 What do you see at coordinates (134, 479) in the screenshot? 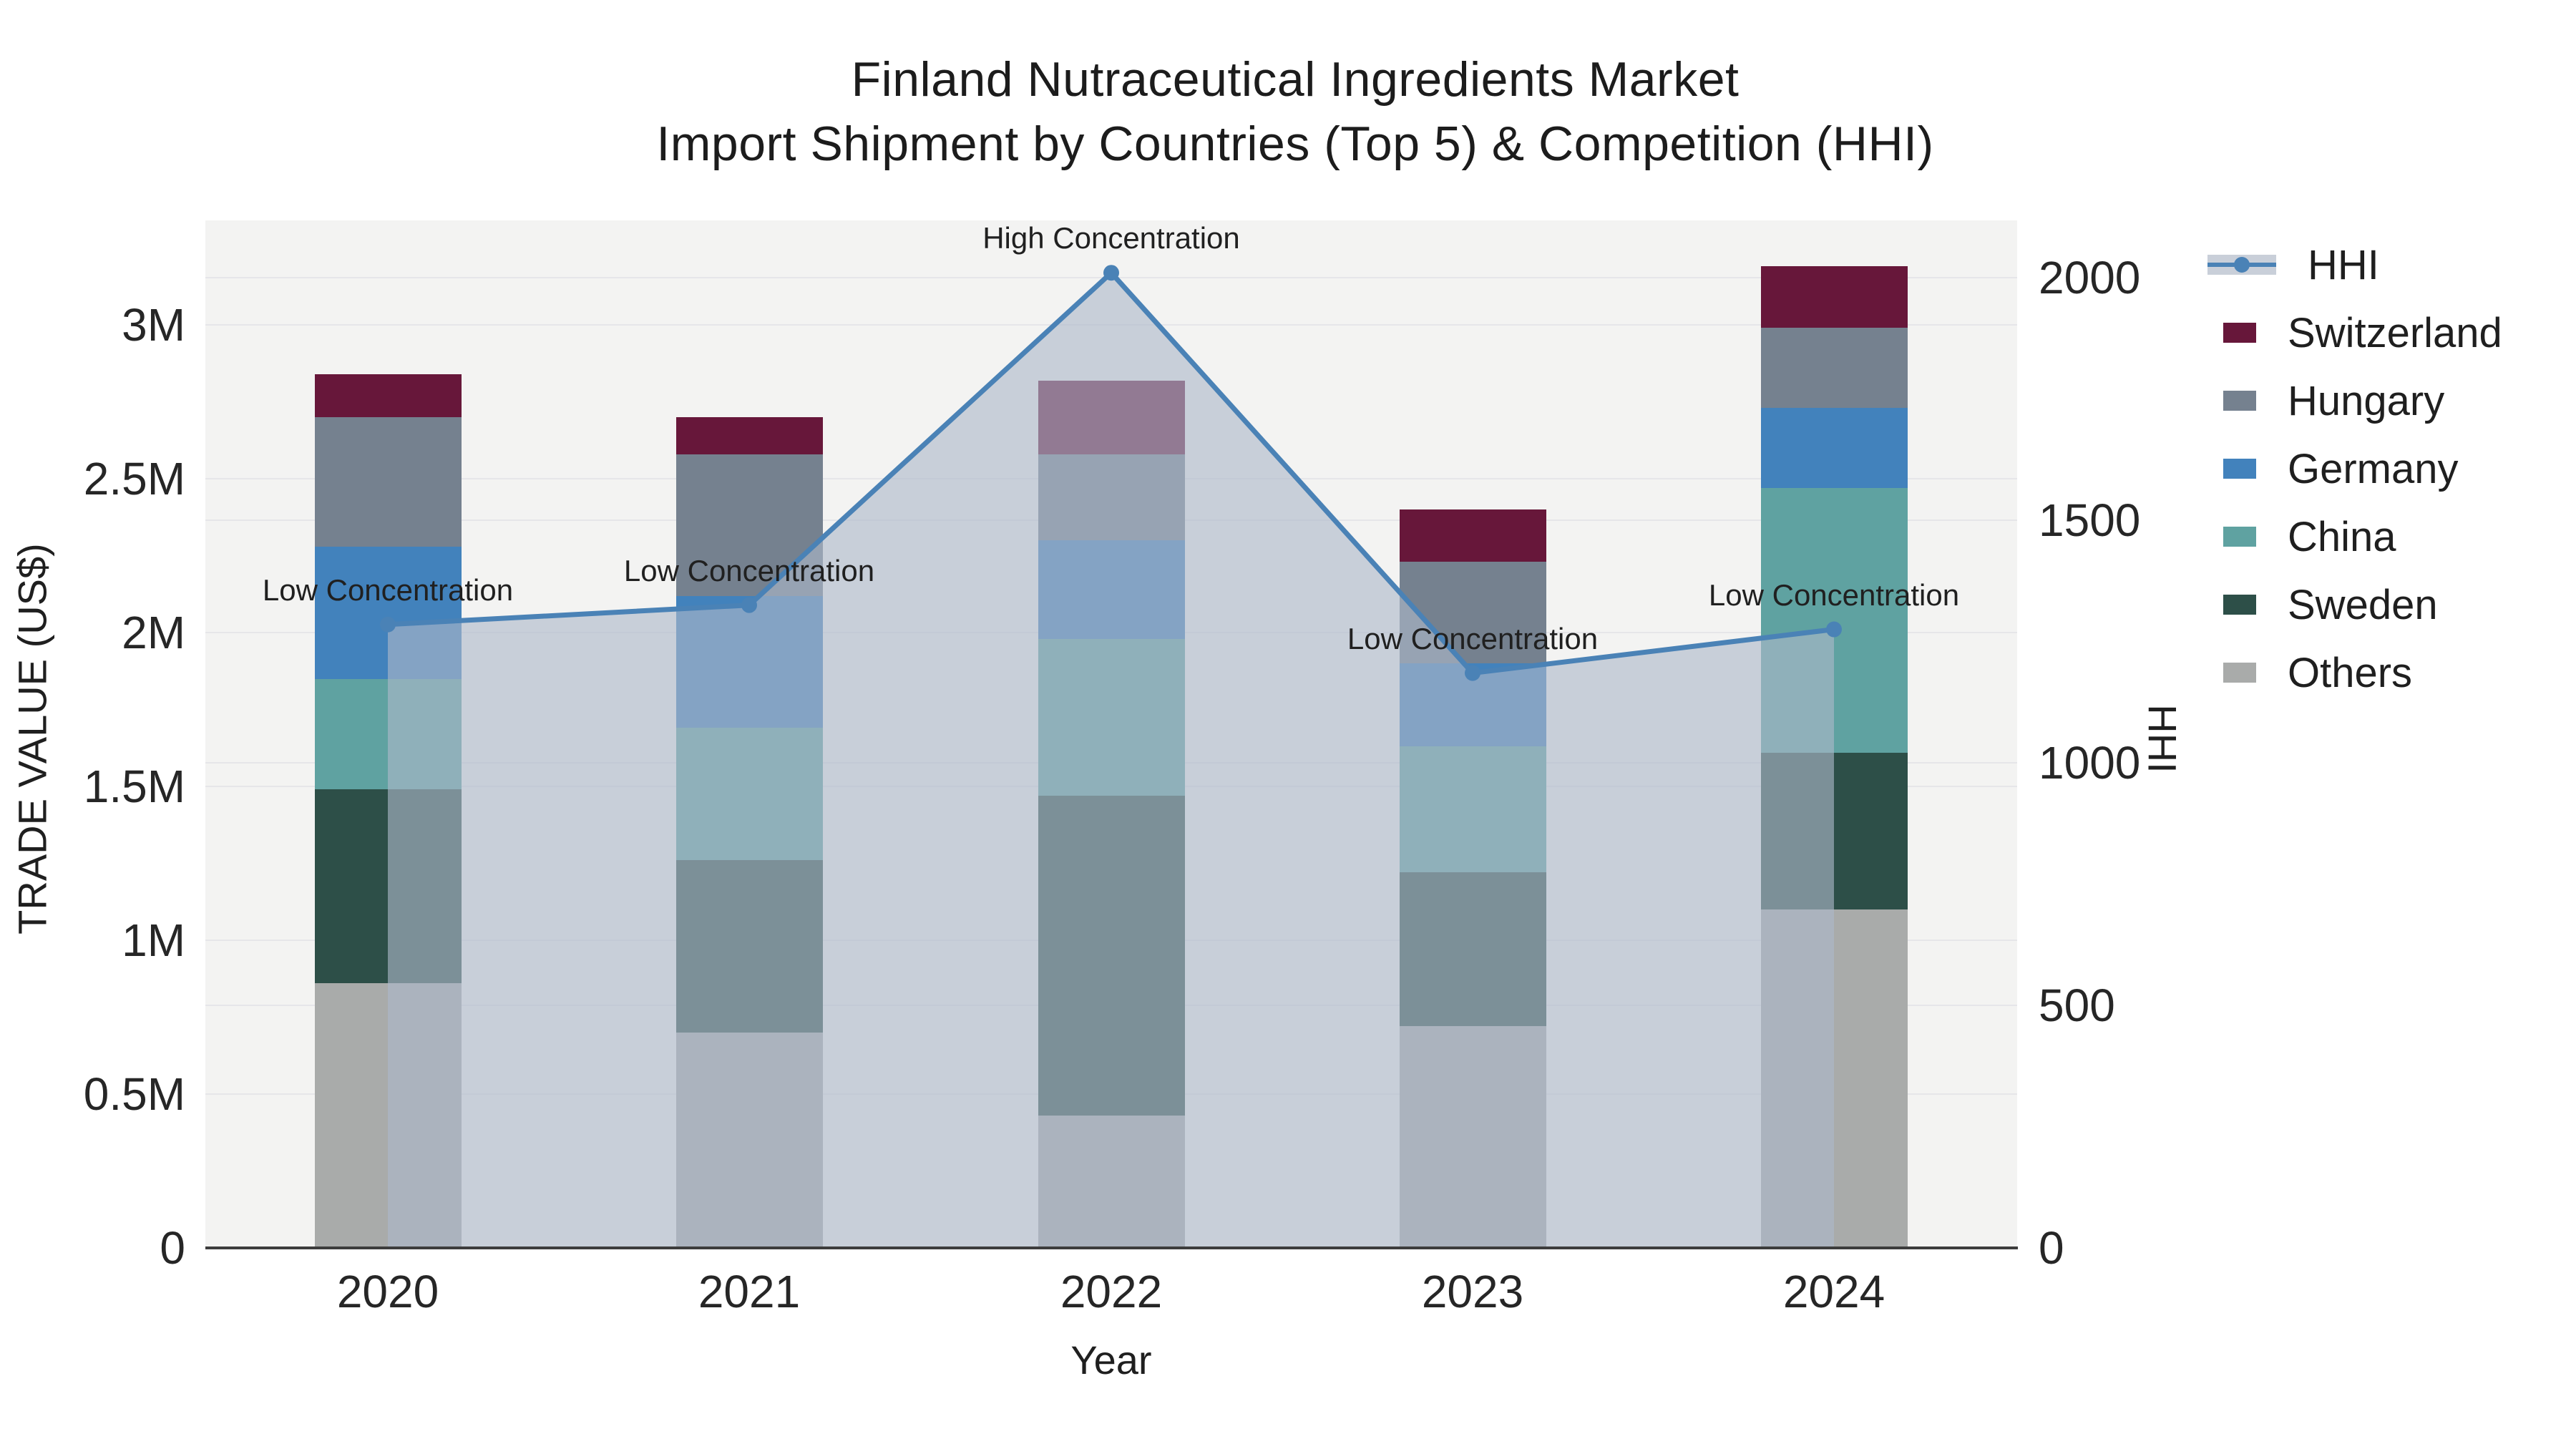
I see `ytick-left-2.5M: 2.5M` at bounding box center [134, 479].